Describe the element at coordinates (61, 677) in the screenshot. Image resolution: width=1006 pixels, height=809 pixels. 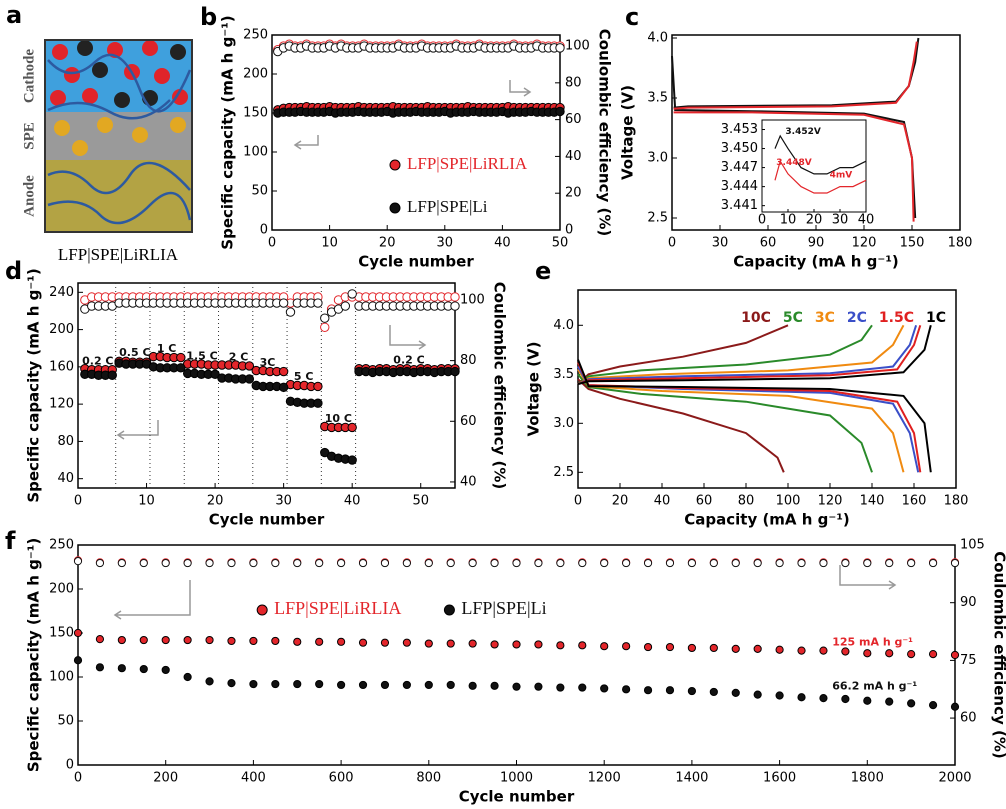
I see `y-tick-label: 100` at that location.